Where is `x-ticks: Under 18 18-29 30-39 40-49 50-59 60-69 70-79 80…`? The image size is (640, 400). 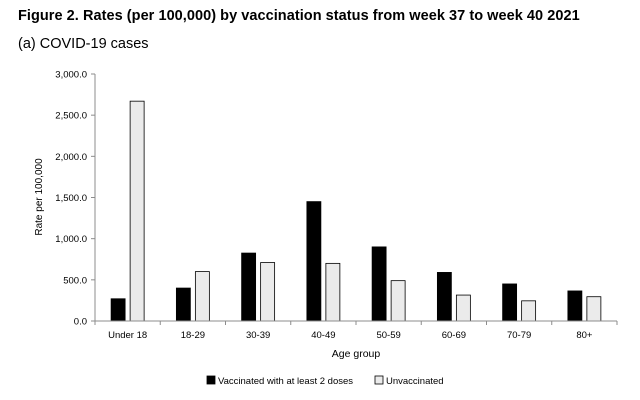 x-ticks: Under 18 18-29 30-39 40-49 50-59 60-69 70-79 80… is located at coordinates (356, 331).